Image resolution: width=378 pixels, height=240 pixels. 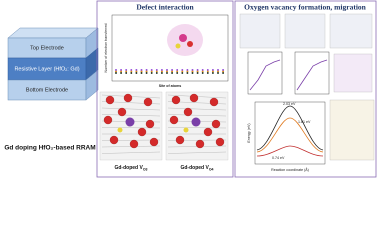 What do you see at coordinates (289, 104) in the screenshot?
I see `energy-label: 2.03 eV` at bounding box center [289, 104].